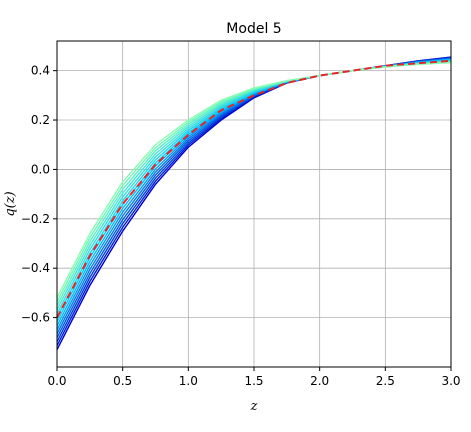 This screenshot has width=471, height=432. Describe the element at coordinates (35, 268) in the screenshot. I see `y-tick-label: −0.4` at that location.